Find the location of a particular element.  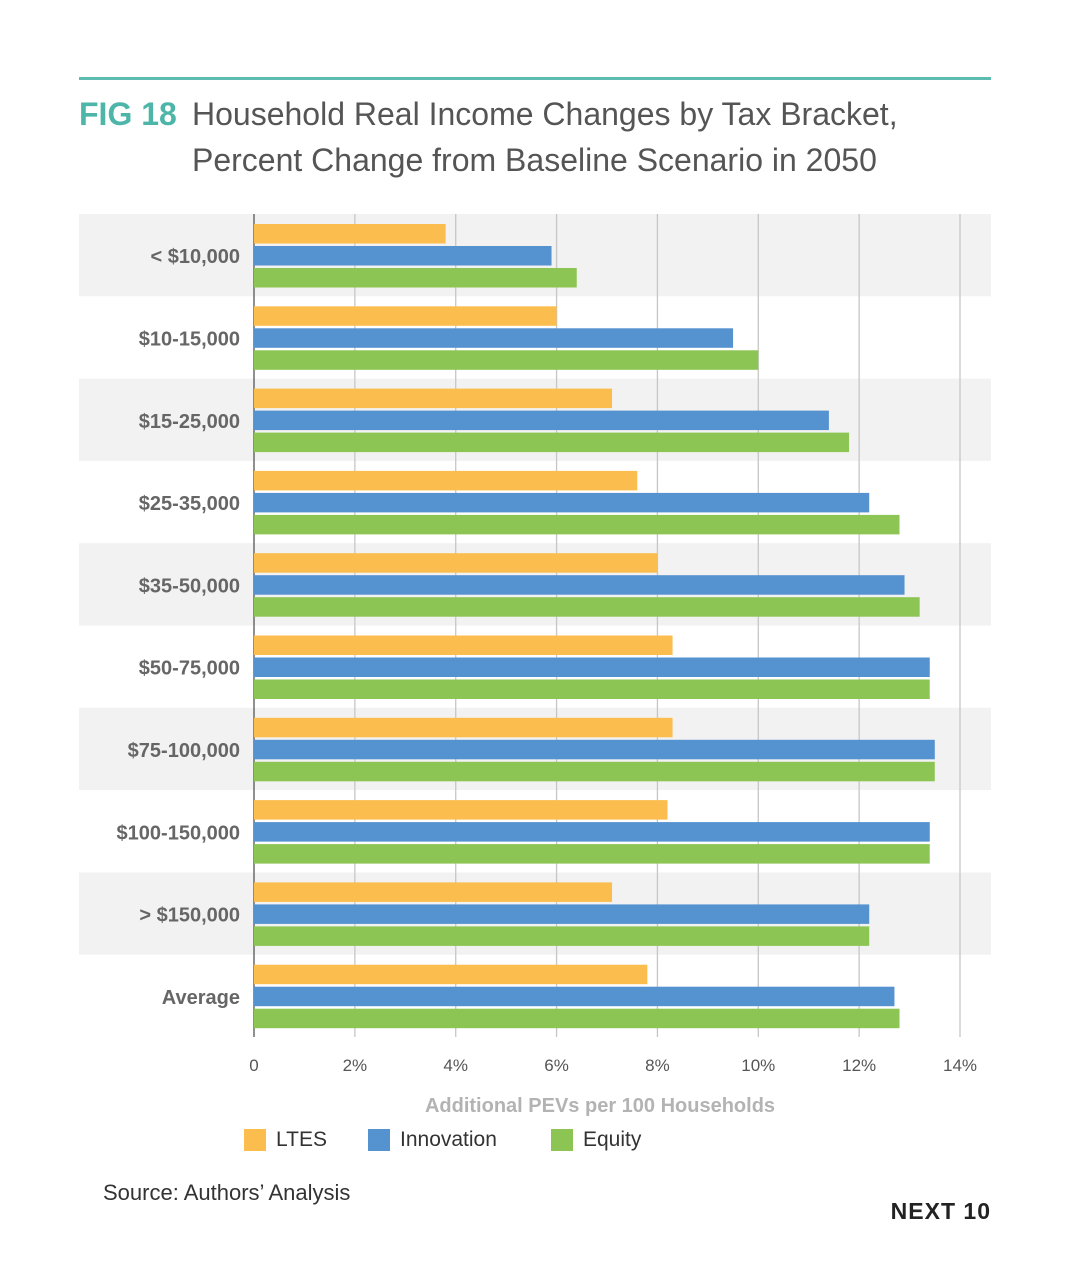

brand-logo-text: NEXT 10 is located at coordinates (940, 1211).